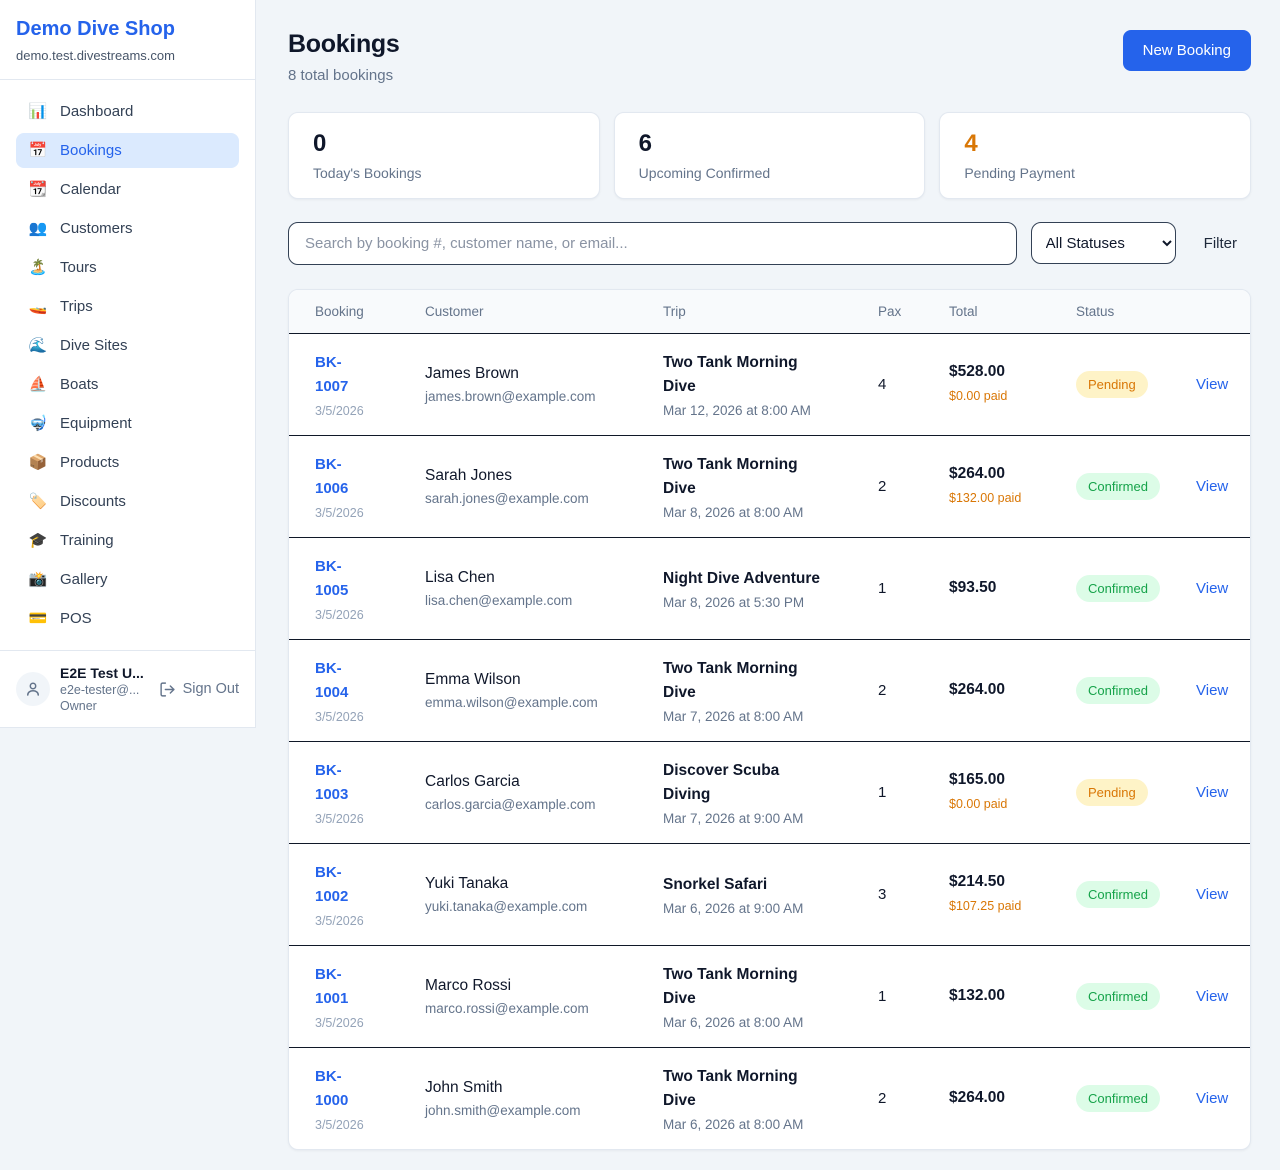 This screenshot has height=1170, width=1280. Describe the element at coordinates (38, 267) in the screenshot. I see `nav-item-icon: 🏝️` at that location.